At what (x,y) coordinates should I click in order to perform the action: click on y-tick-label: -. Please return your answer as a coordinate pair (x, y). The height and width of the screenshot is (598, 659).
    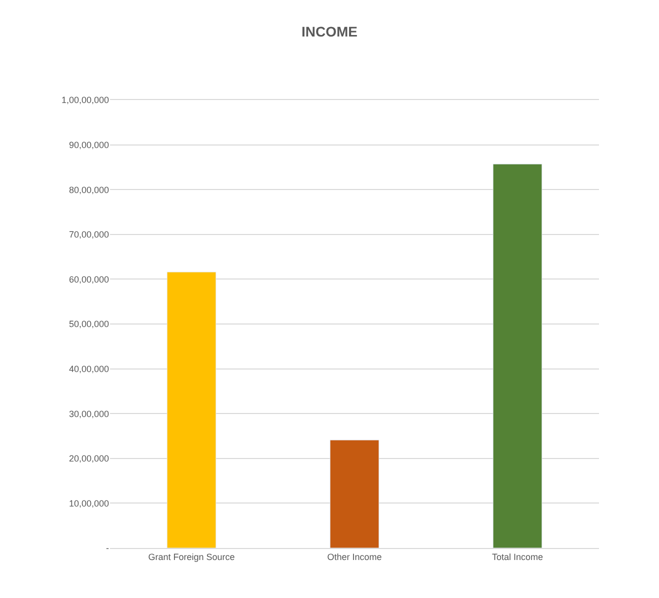
    Looking at the image, I should click on (107, 548).